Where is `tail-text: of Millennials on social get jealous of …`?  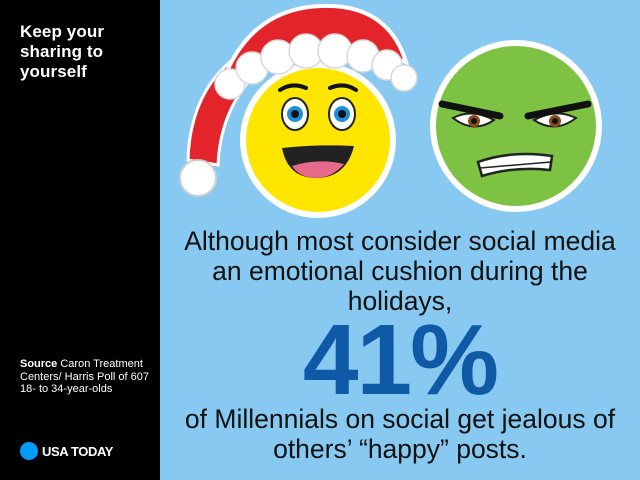 tail-text: of Millennials on social get jealous of … is located at coordinates (400, 434).